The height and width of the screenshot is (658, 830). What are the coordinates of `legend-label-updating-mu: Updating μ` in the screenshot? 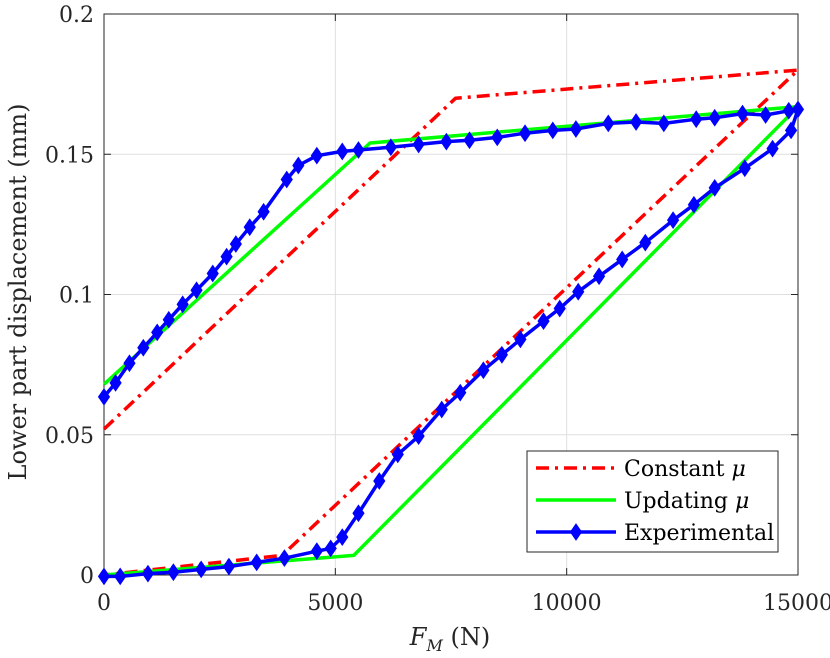 It's located at (686, 501).